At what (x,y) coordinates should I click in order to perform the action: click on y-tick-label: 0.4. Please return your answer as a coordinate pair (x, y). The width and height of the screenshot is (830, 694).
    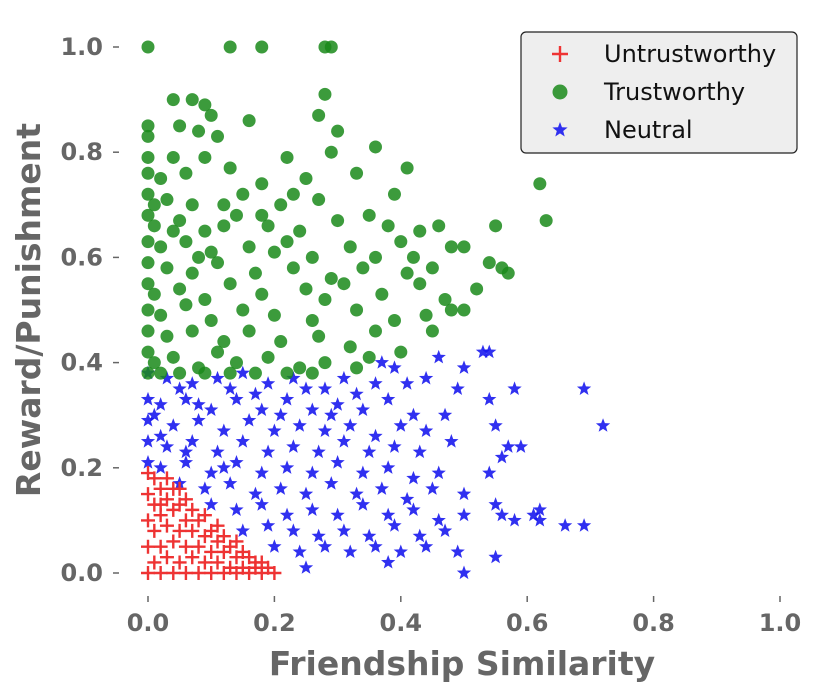
    Looking at the image, I should click on (81, 363).